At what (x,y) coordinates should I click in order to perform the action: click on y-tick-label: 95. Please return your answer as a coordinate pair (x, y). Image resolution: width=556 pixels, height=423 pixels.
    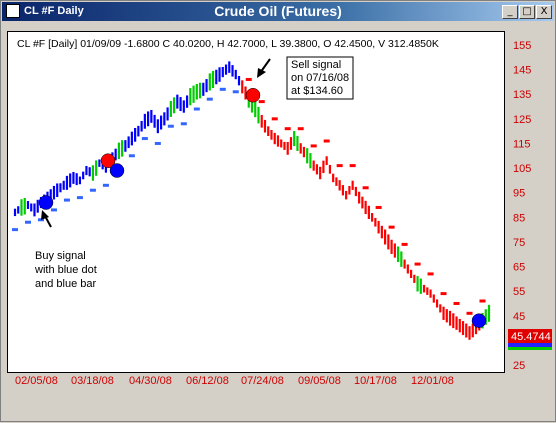
    Looking at the image, I should click on (519, 194).